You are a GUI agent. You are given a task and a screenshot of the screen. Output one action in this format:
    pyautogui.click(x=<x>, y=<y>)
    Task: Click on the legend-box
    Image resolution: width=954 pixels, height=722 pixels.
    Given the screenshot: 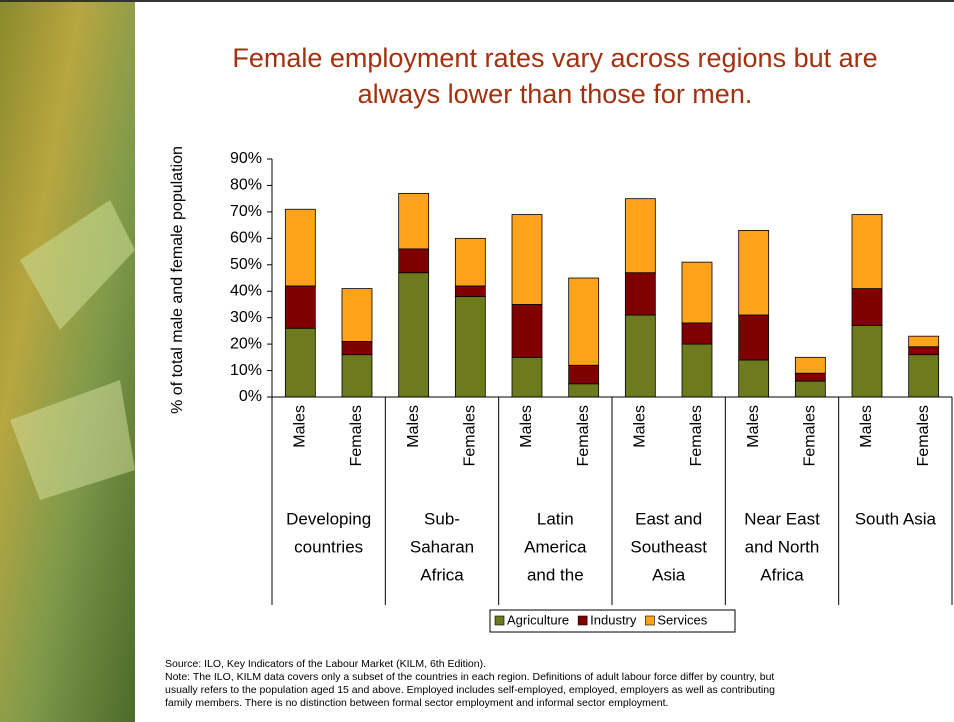 What is the action you would take?
    pyautogui.click(x=612, y=621)
    